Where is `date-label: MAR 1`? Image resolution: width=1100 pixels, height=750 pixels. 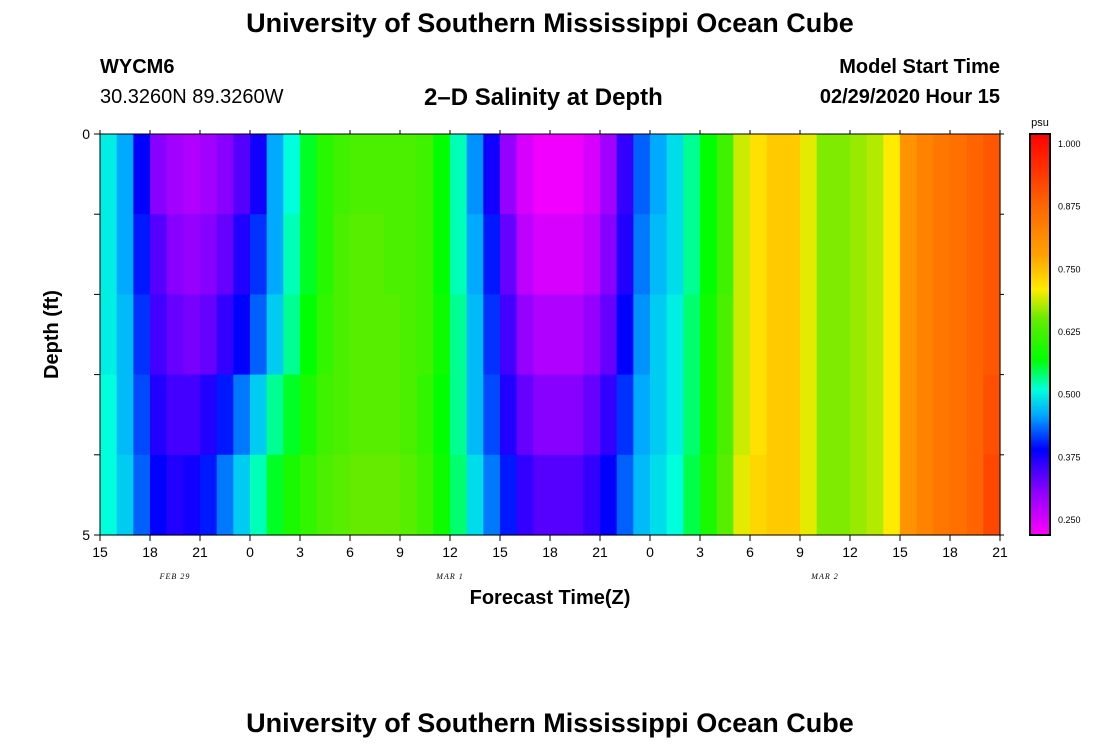
date-label: MAR 1 is located at coordinates (449, 576).